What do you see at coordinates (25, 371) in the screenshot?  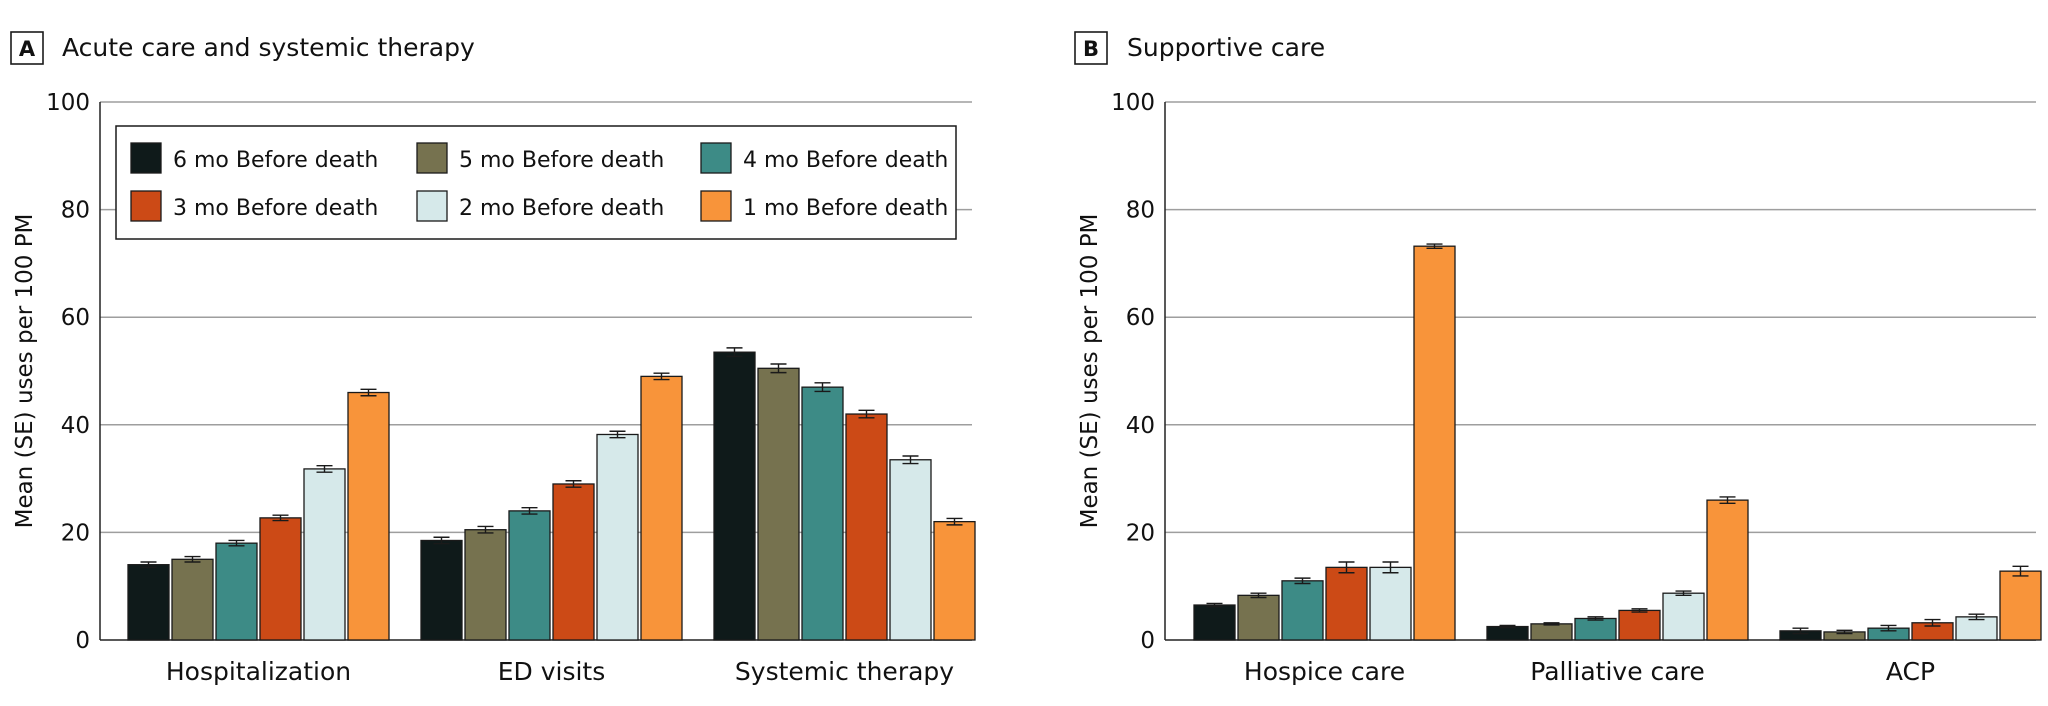 I see `y-axis-label: Mean (SE) uses per 100 PM` at bounding box center [25, 371].